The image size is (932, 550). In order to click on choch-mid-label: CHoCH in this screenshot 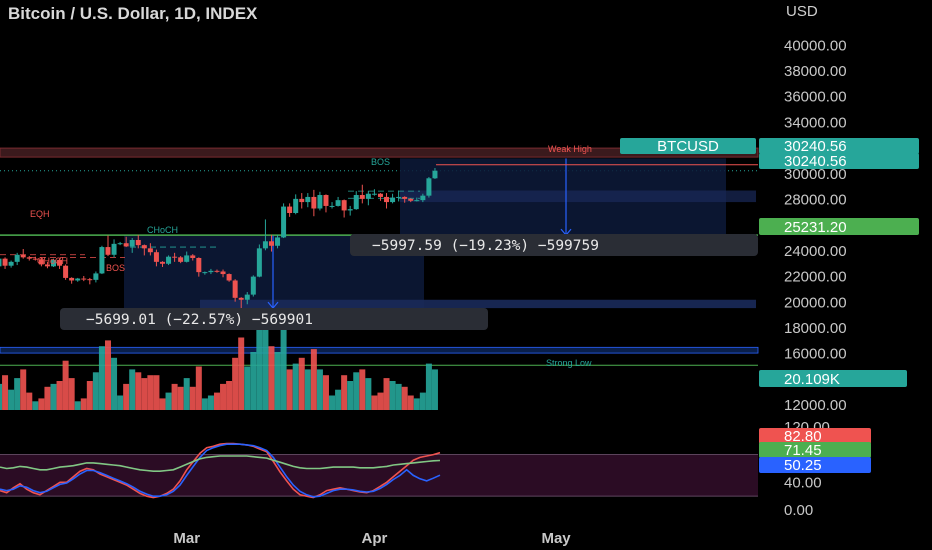, I will do `click(162, 230)`.